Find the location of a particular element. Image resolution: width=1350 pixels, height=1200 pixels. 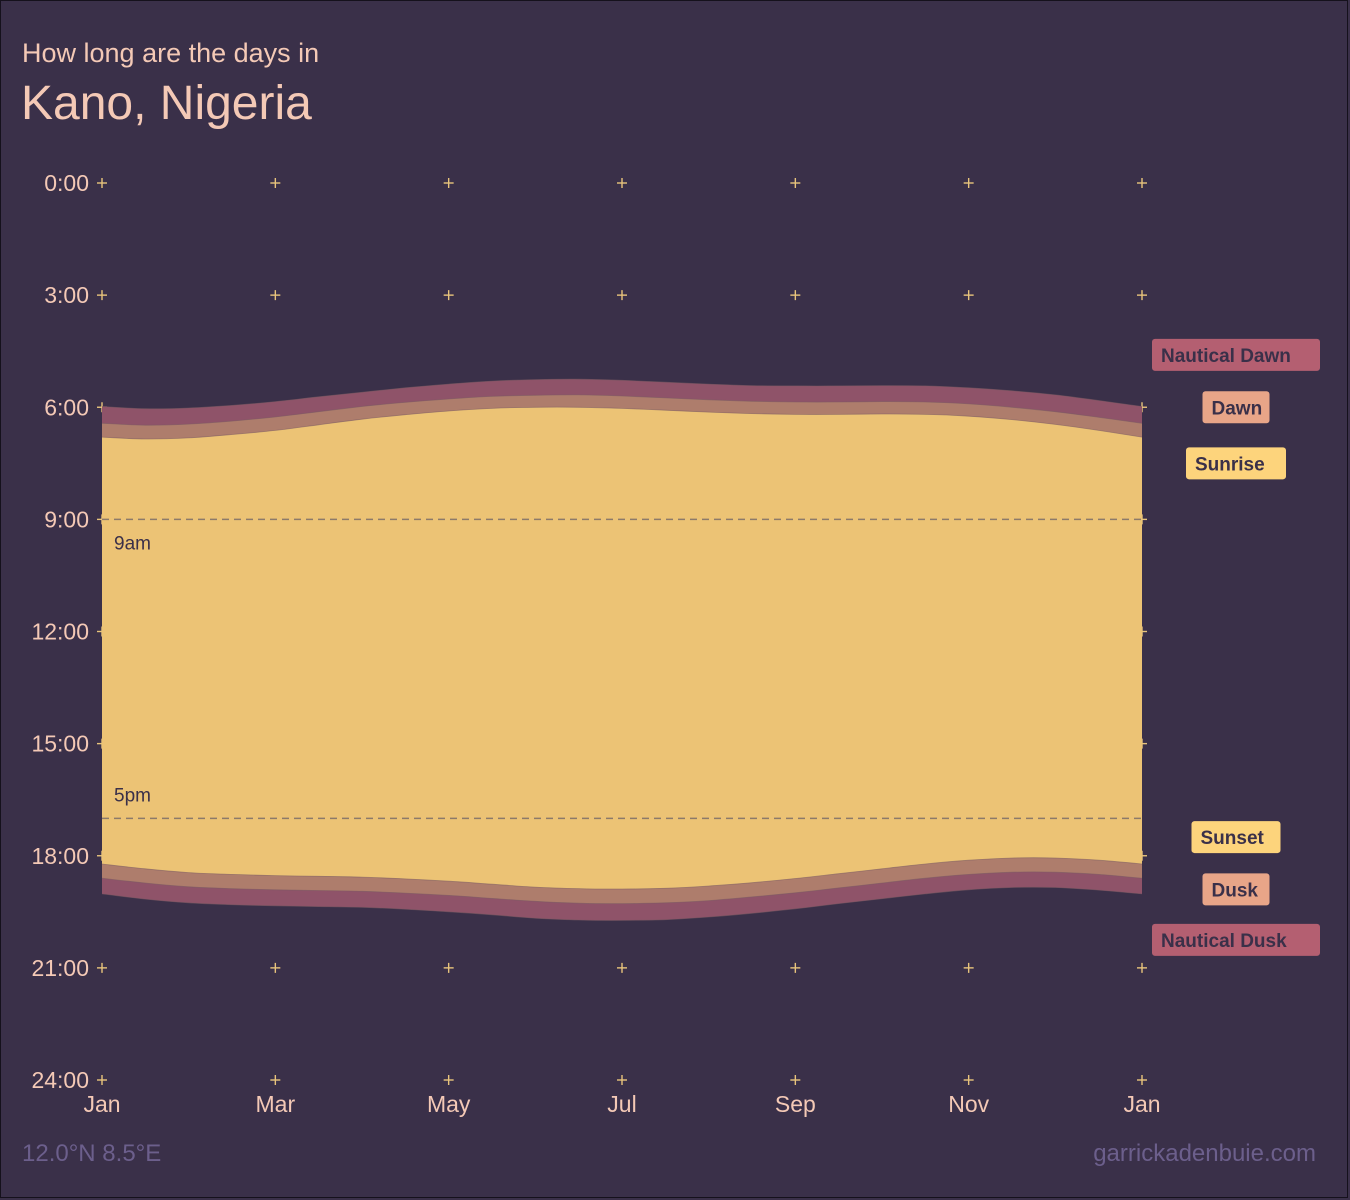

series-line-dawn is located at coordinates (622, 410).